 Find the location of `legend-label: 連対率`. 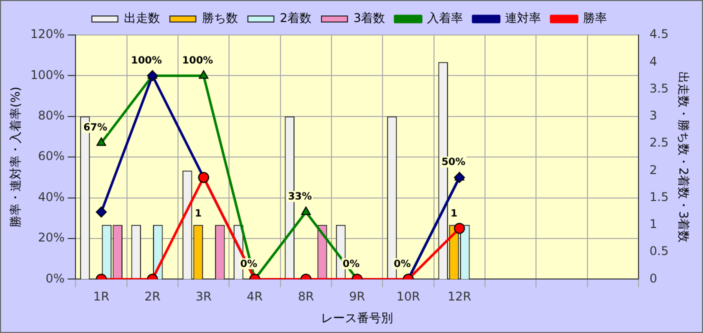

legend-label: 連対率 is located at coordinates (523, 18).